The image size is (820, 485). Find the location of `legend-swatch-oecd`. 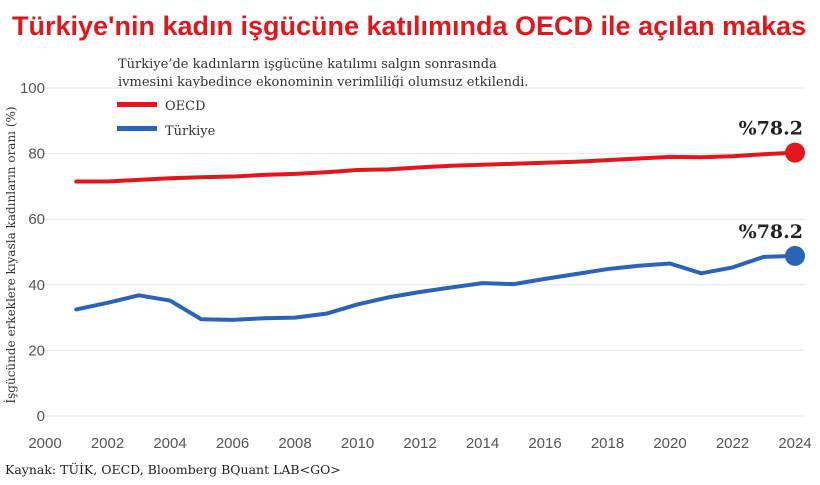

legend-swatch-oecd is located at coordinates (137, 104).